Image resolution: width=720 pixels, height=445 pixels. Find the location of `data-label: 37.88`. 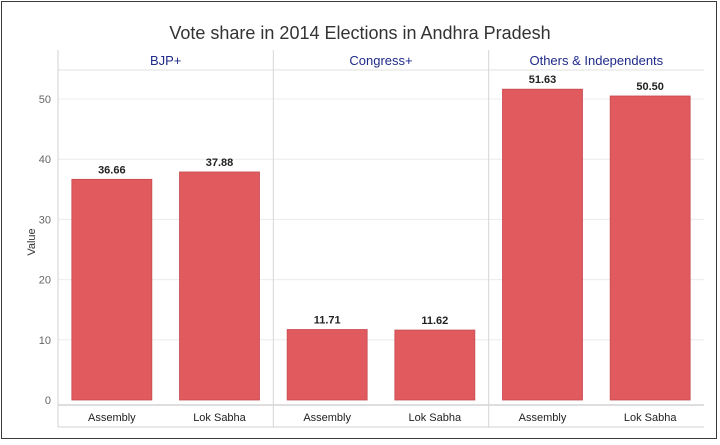

data-label: 37.88 is located at coordinates (220, 163).